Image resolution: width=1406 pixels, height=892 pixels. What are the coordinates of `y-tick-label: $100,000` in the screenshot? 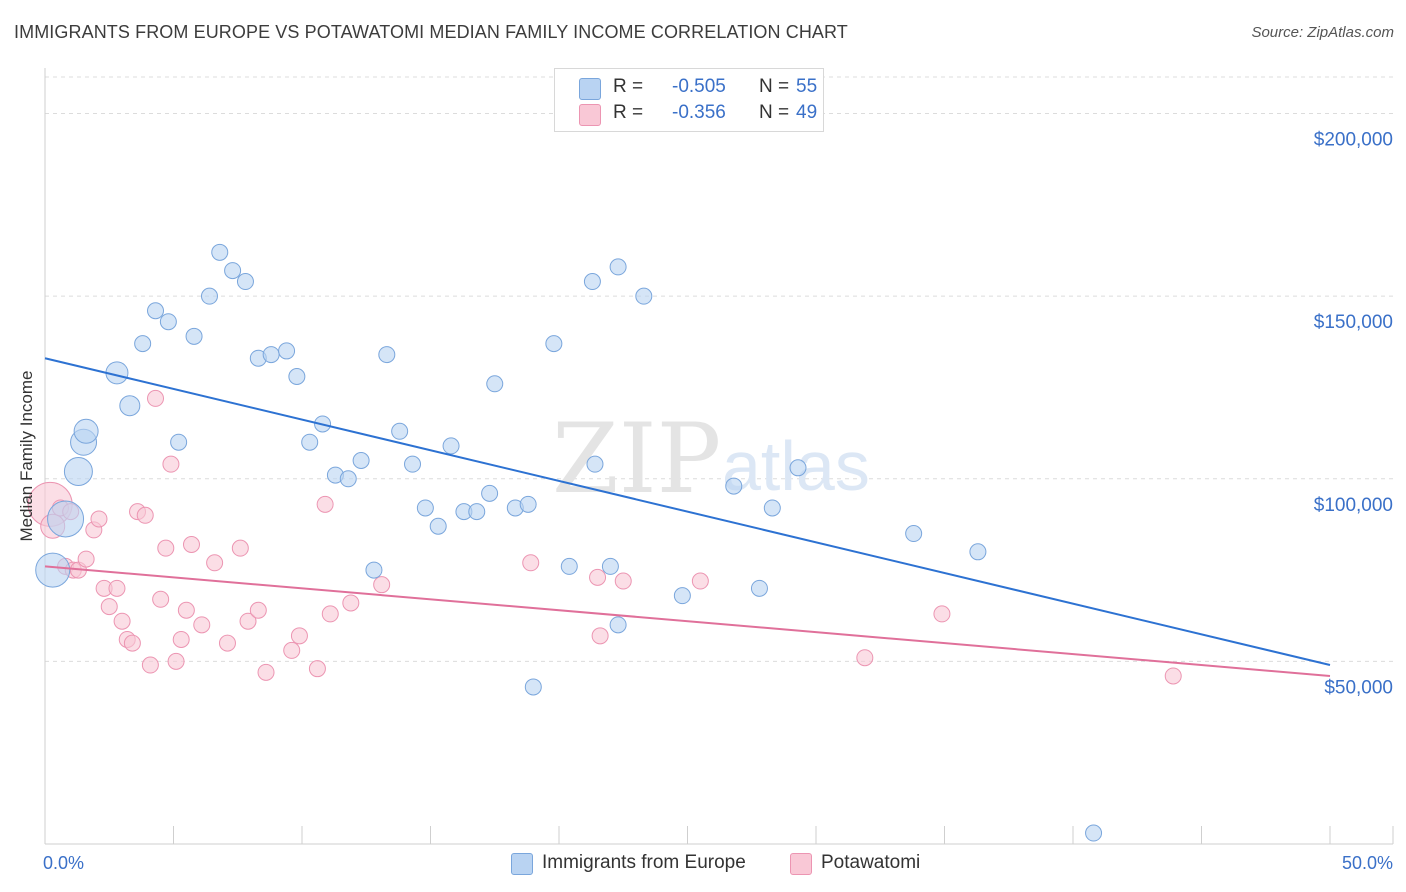 It's located at (1353, 505).